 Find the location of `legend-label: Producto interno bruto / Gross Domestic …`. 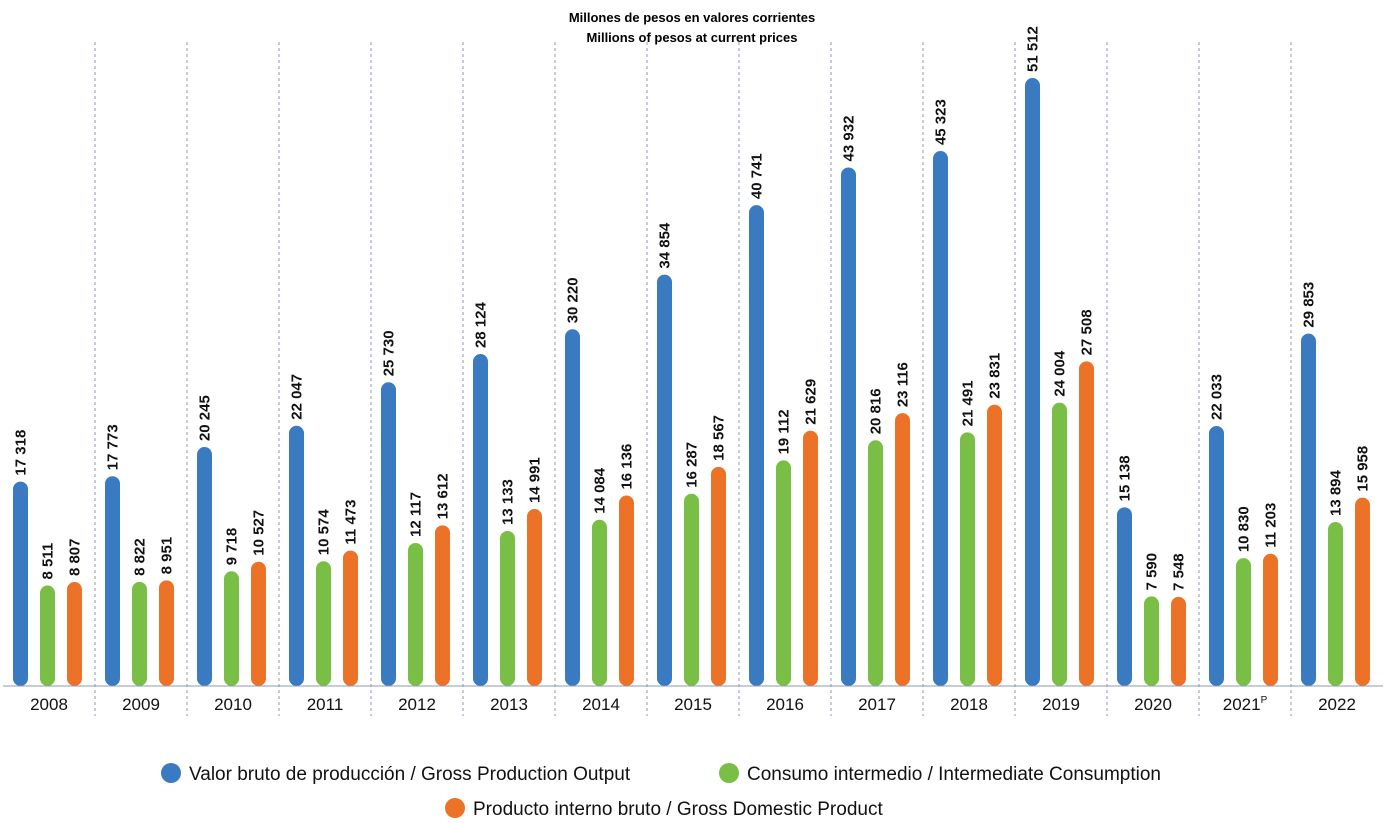

legend-label: Producto interno bruto / Gross Domestic … is located at coordinates (678, 809).